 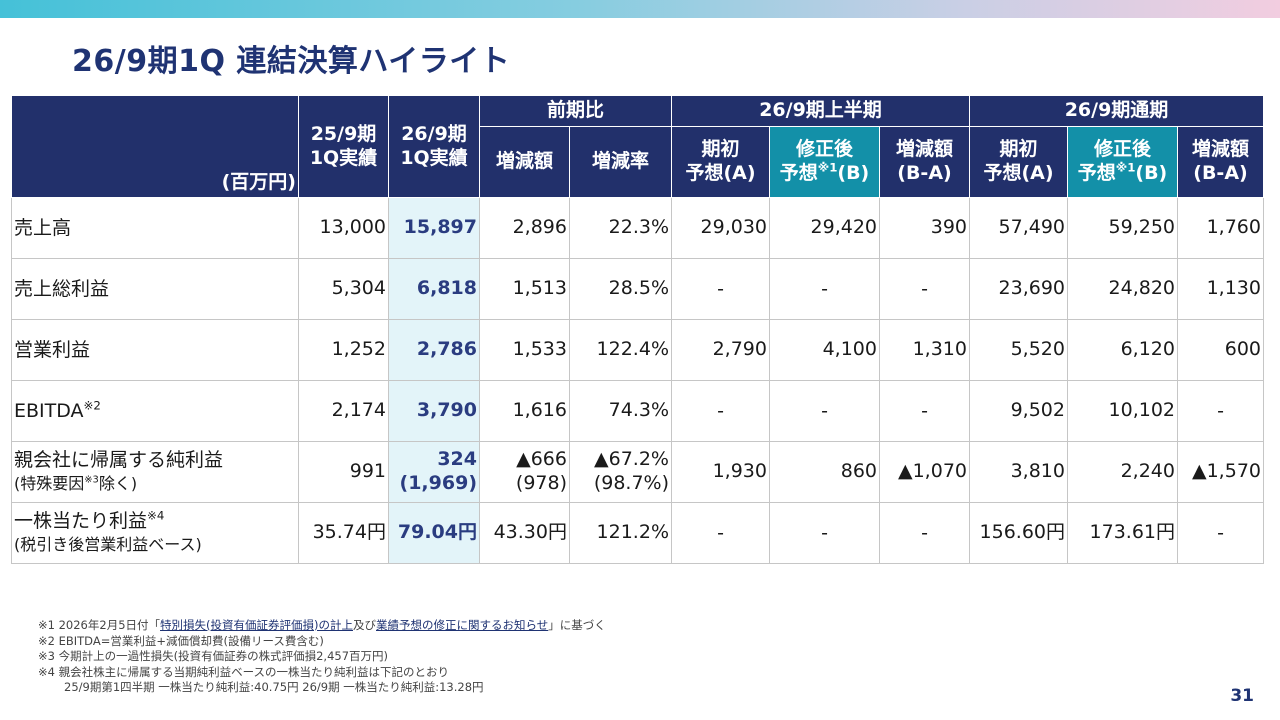 I want to click on cell-prev-q1: 2,174, so click(x=343, y=411).